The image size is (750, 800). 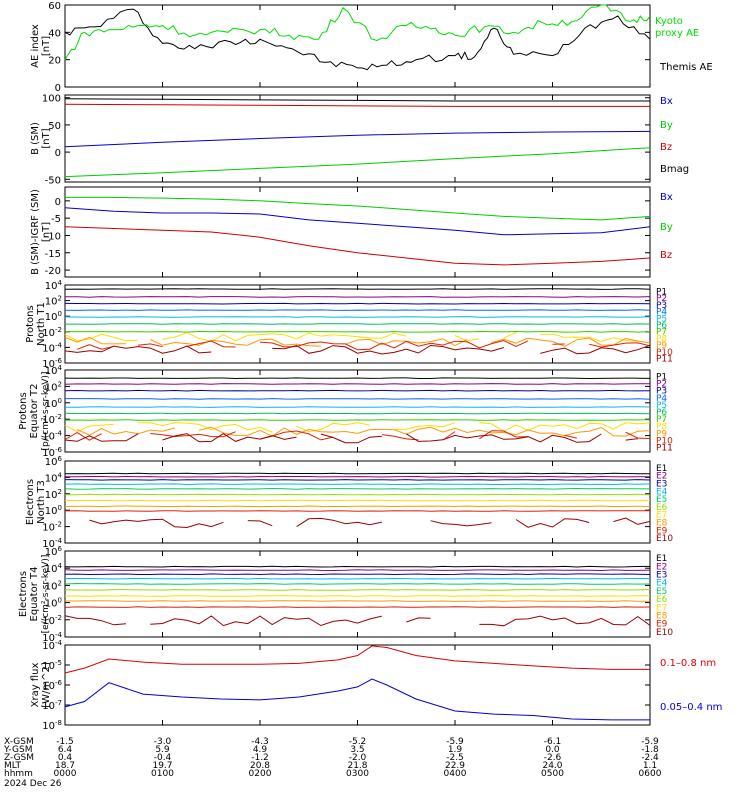 I want to click on y-tick-label: 10⁻⁸, so click(x=52, y=725).